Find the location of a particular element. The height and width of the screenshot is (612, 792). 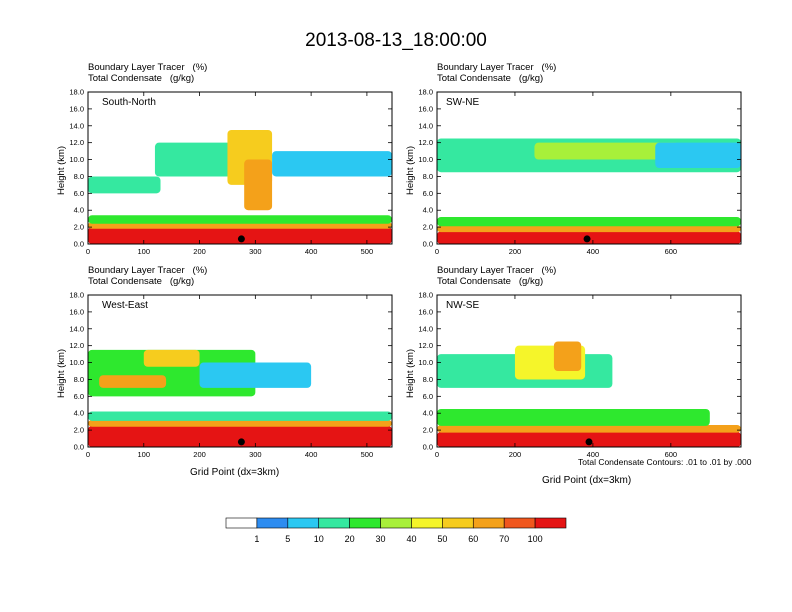

panel-4-xtick-label: 200 is located at coordinates (515, 454).